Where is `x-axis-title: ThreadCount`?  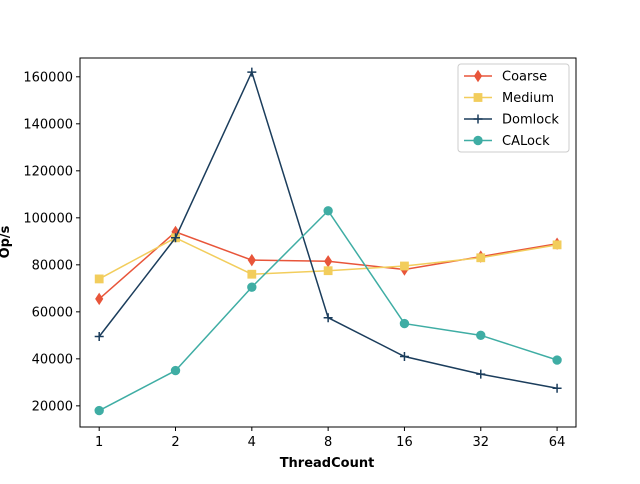 x-axis-title: ThreadCount is located at coordinates (327, 463).